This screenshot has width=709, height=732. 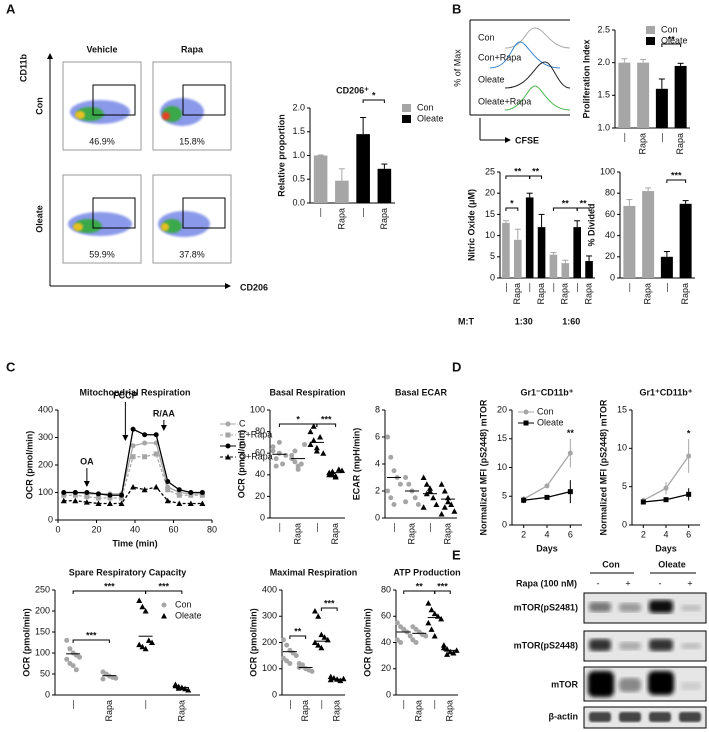 I want to click on y-tick-label: 40, so click(x=386, y=642).